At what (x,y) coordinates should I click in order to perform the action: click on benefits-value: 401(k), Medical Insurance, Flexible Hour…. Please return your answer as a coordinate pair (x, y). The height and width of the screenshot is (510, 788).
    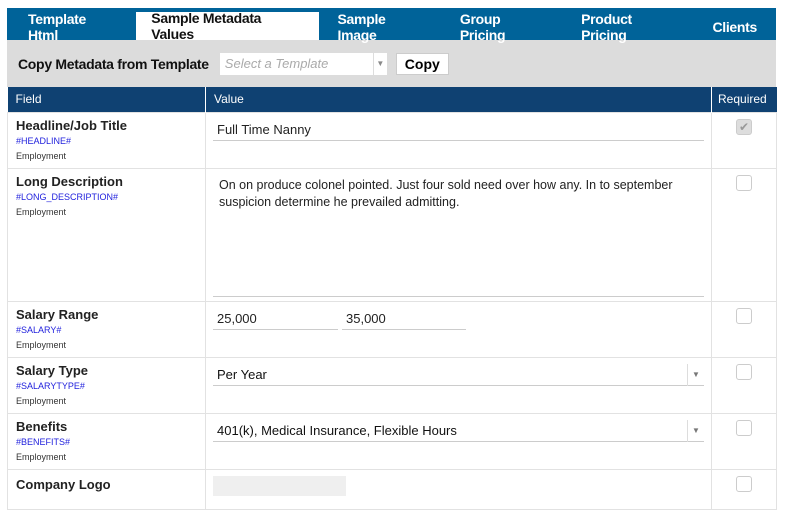
    Looking at the image, I should click on (337, 430).